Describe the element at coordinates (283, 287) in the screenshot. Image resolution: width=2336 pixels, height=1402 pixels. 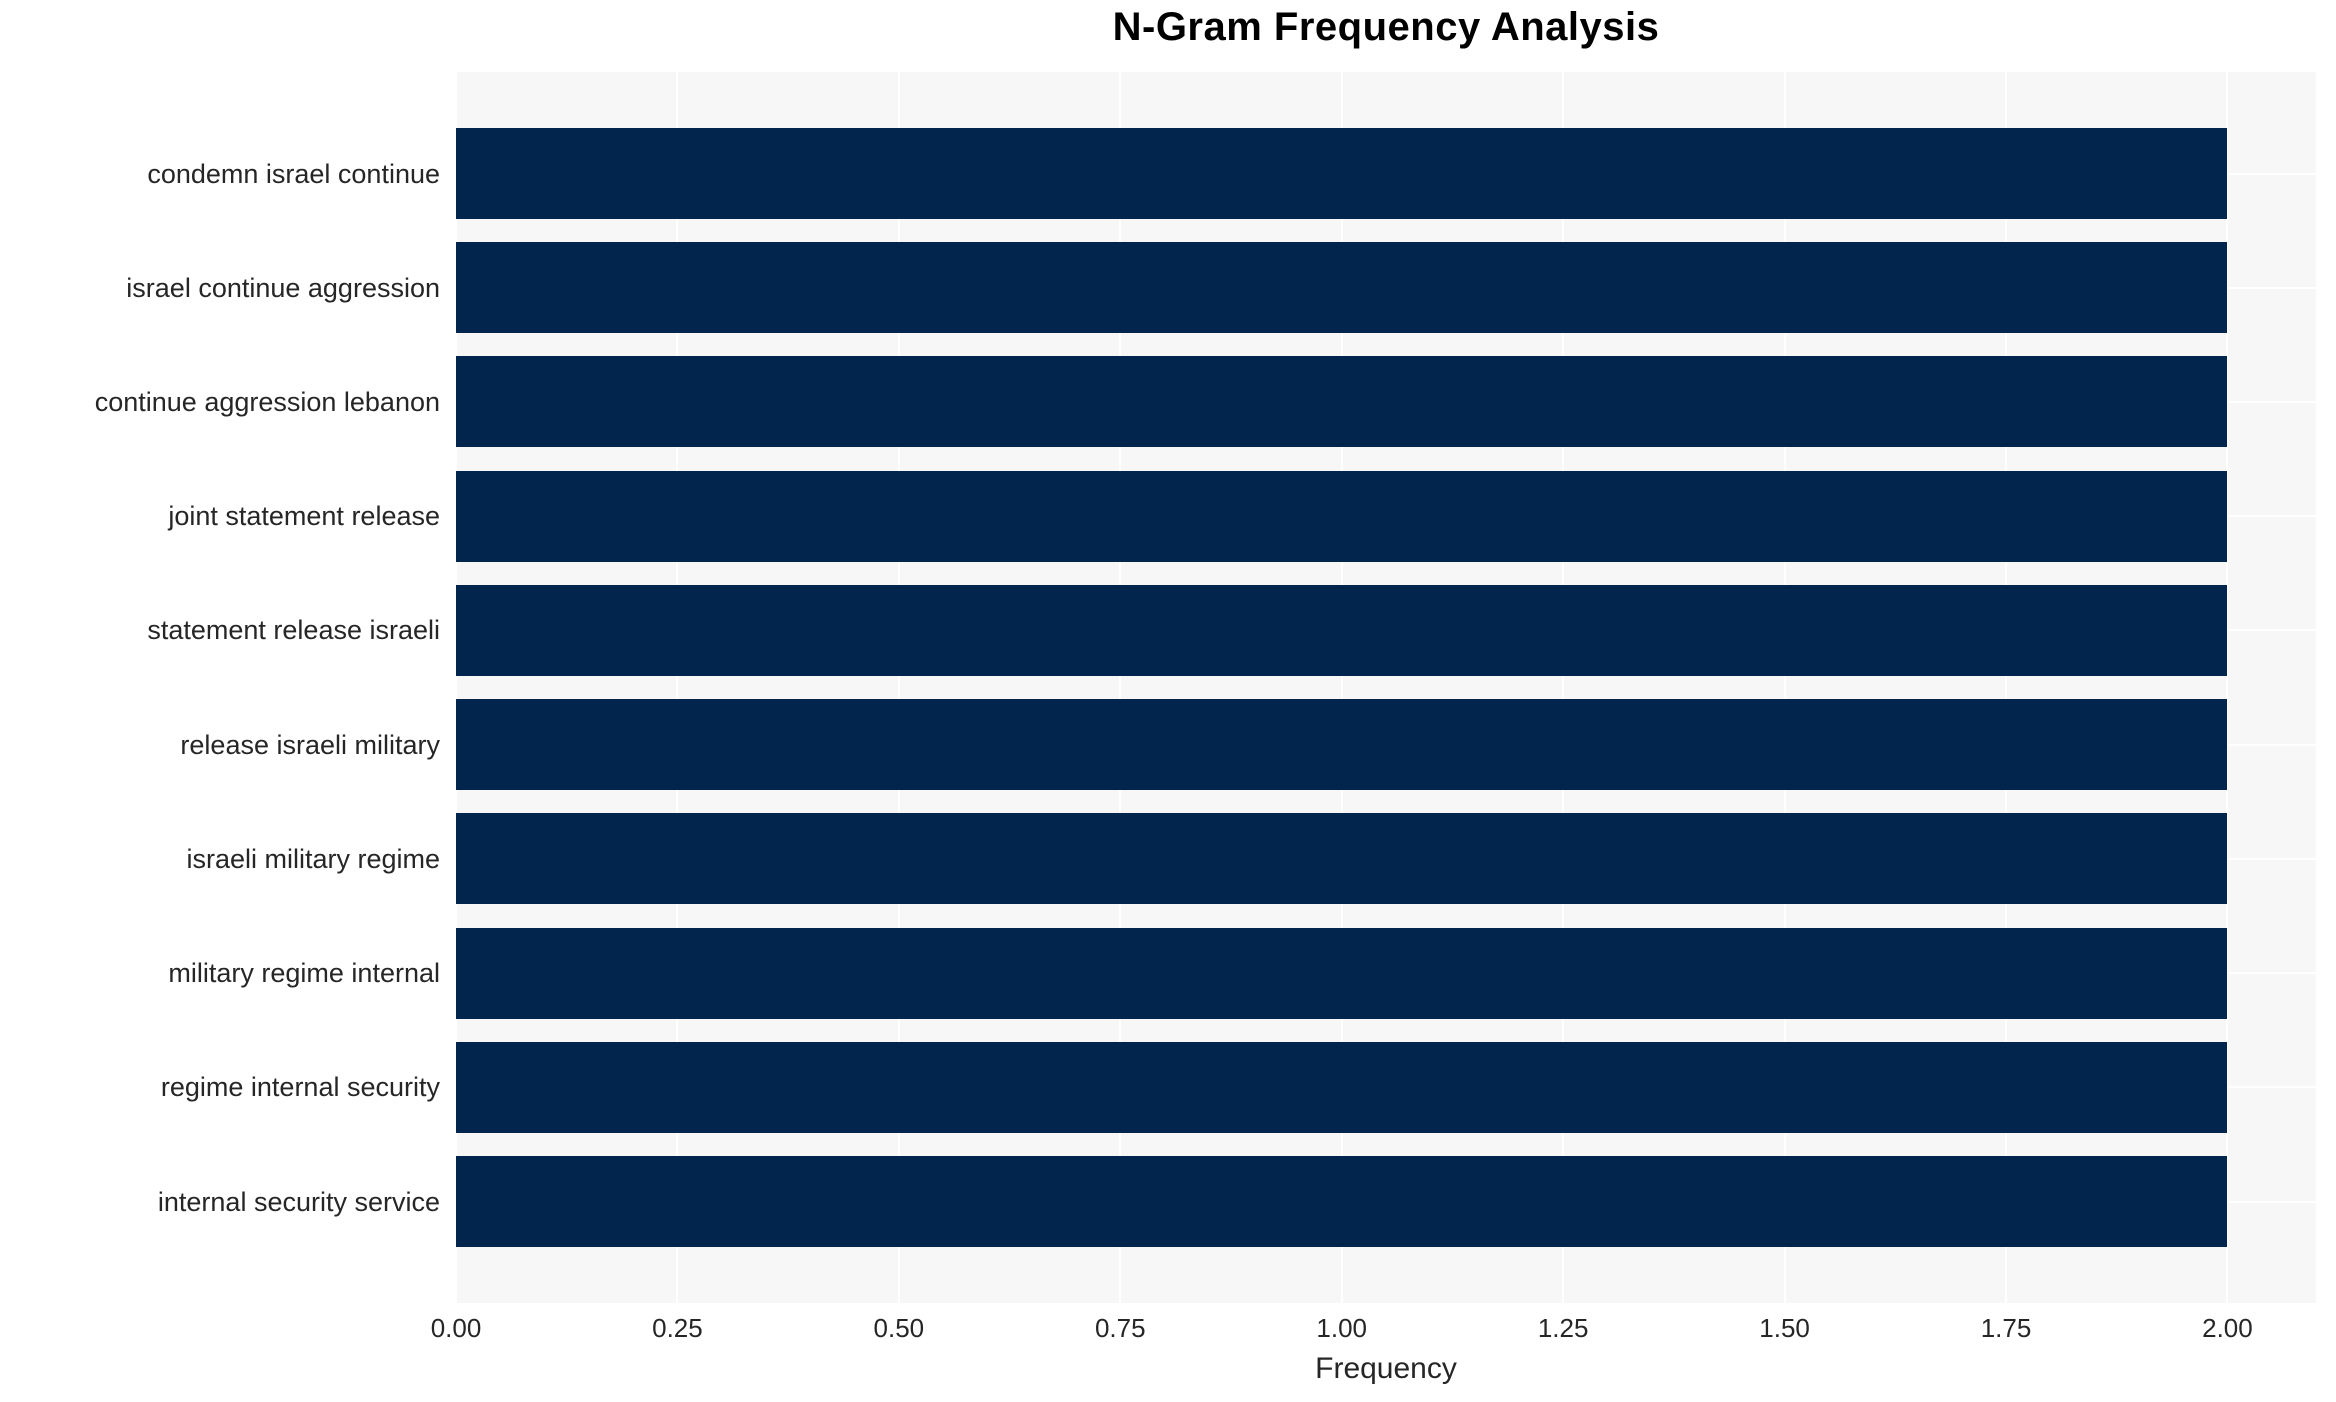
I see `y-tick-label: israel continue aggression` at that location.